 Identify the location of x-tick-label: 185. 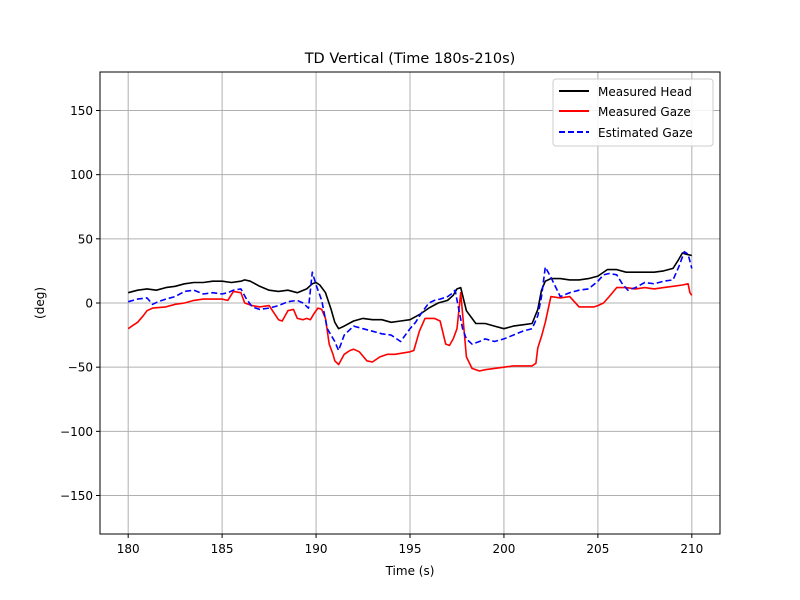
(222, 549).